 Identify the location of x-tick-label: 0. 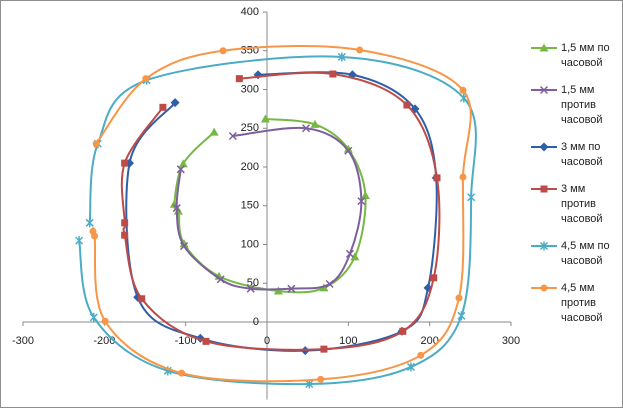
(267, 341).